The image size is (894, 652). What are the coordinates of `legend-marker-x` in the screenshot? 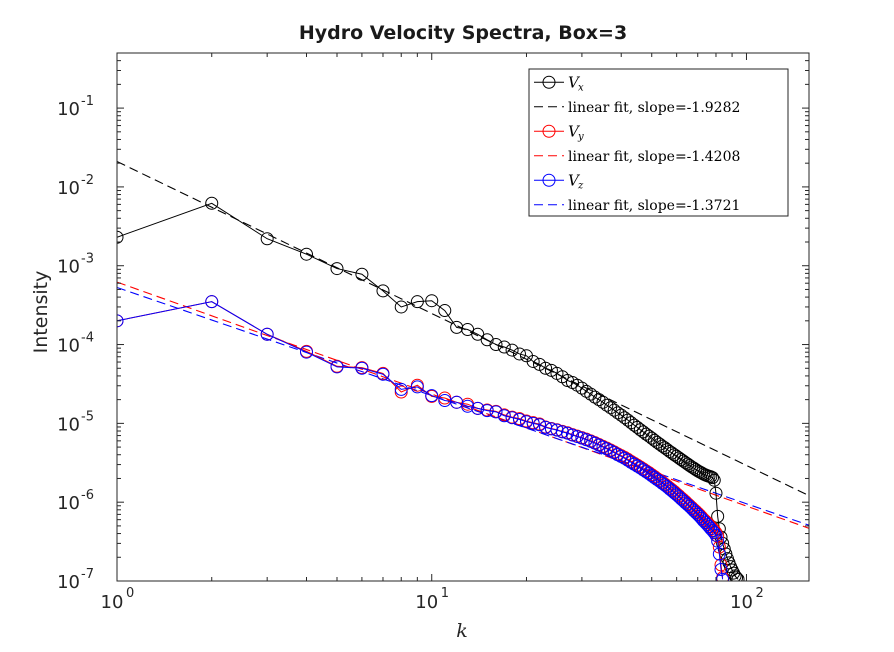 It's located at (549, 82).